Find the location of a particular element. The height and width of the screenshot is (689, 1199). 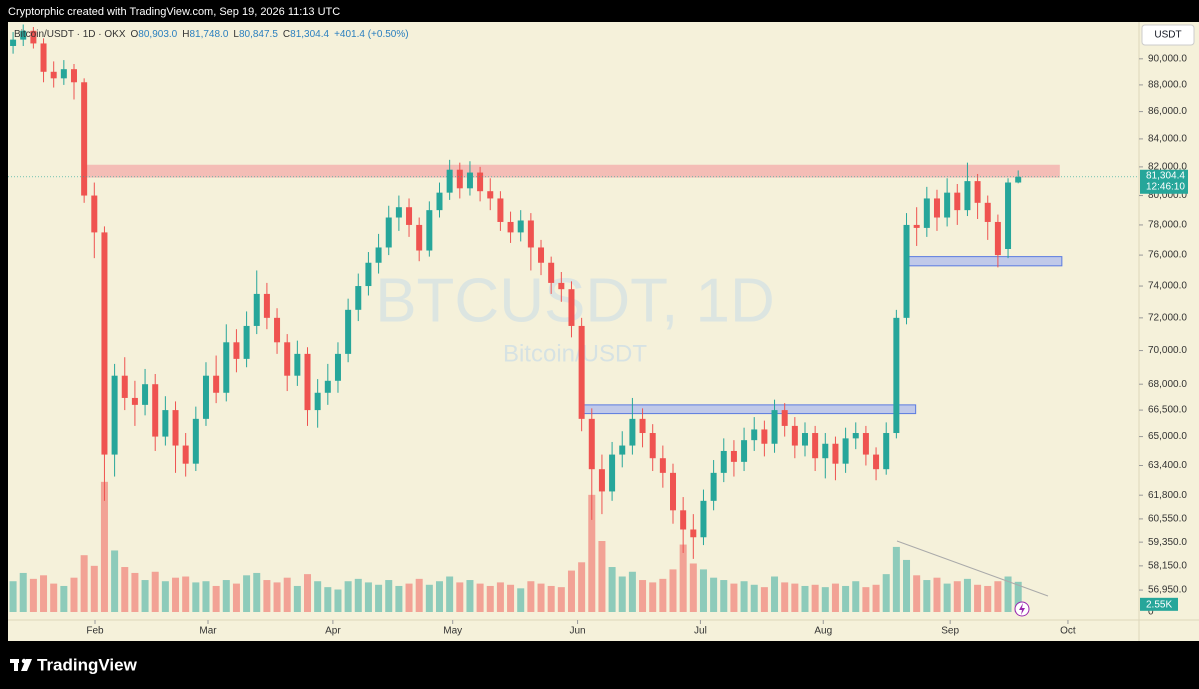

y-tick-label: 88,000.0 is located at coordinates (1167, 85).